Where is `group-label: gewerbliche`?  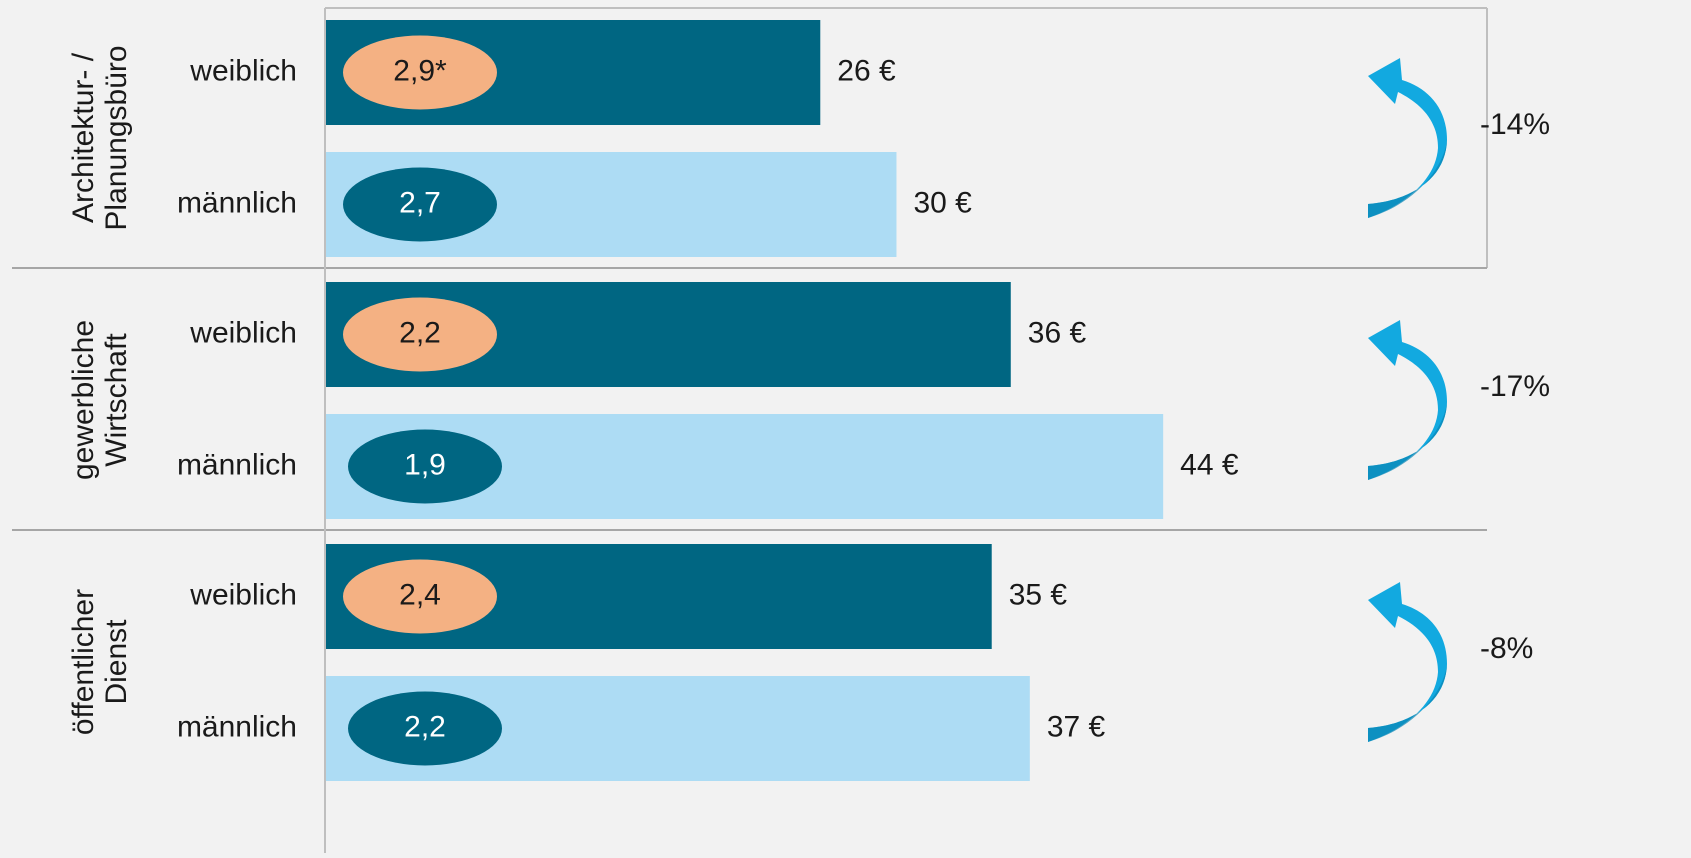
group-label: gewerbliche is located at coordinates (83, 400).